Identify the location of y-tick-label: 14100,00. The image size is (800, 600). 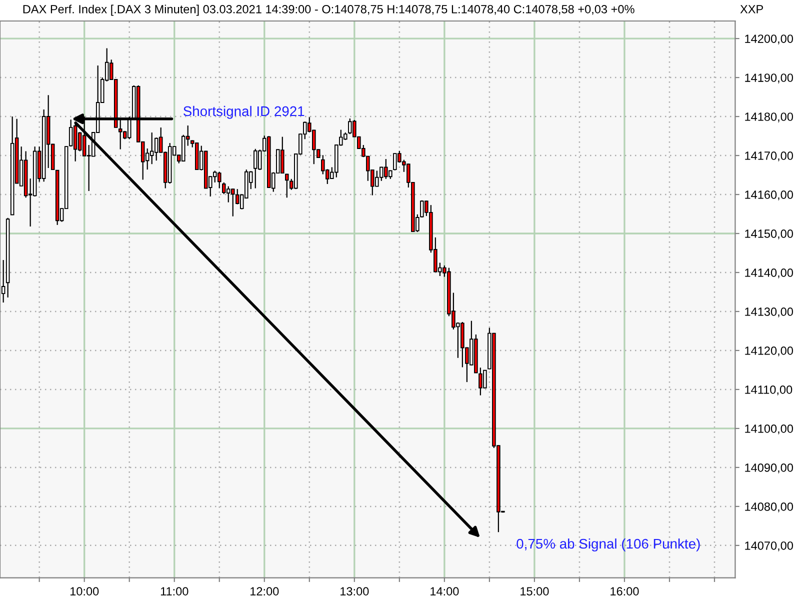
(769, 429).